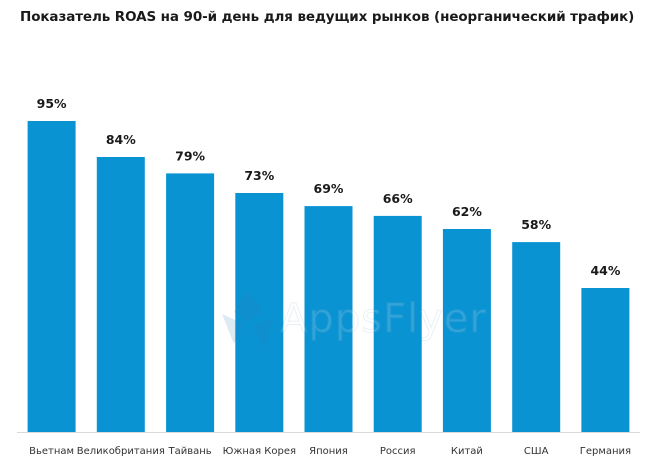 The width and height of the screenshot is (652, 468). What do you see at coordinates (121, 139) in the screenshot?
I see `value-label: 84%` at bounding box center [121, 139].